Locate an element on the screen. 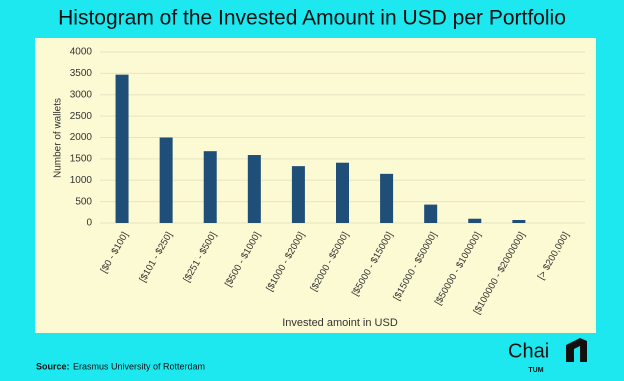  y-tick-label: 0 is located at coordinates (89, 223).